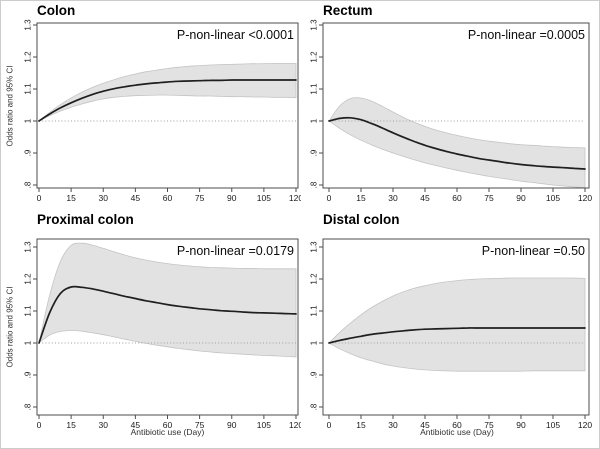  Describe the element at coordinates (235, 35) in the screenshot. I see `p-nonlinear-annotation-colon: P-non-linear <0.0001` at that location.